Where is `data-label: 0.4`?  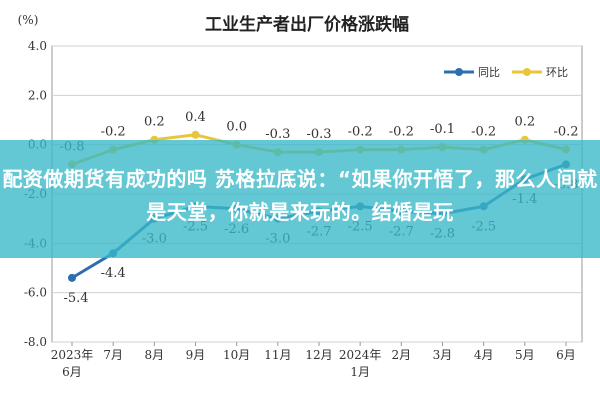 data-label: 0.4 is located at coordinates (195, 117).